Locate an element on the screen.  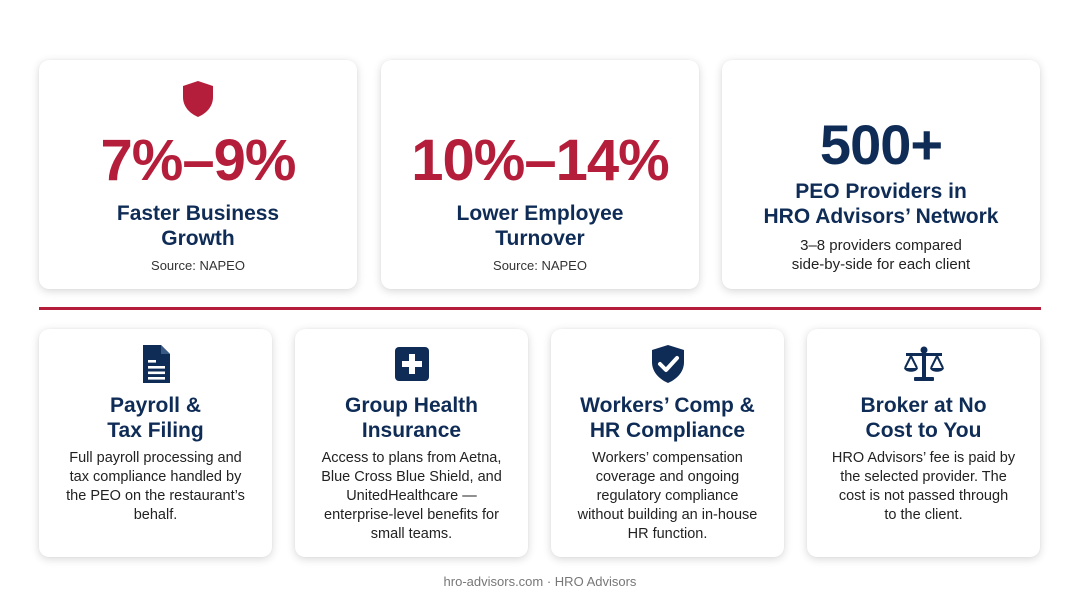
service-title: Payroll & Tax Filing is located at coordinates (155, 418).